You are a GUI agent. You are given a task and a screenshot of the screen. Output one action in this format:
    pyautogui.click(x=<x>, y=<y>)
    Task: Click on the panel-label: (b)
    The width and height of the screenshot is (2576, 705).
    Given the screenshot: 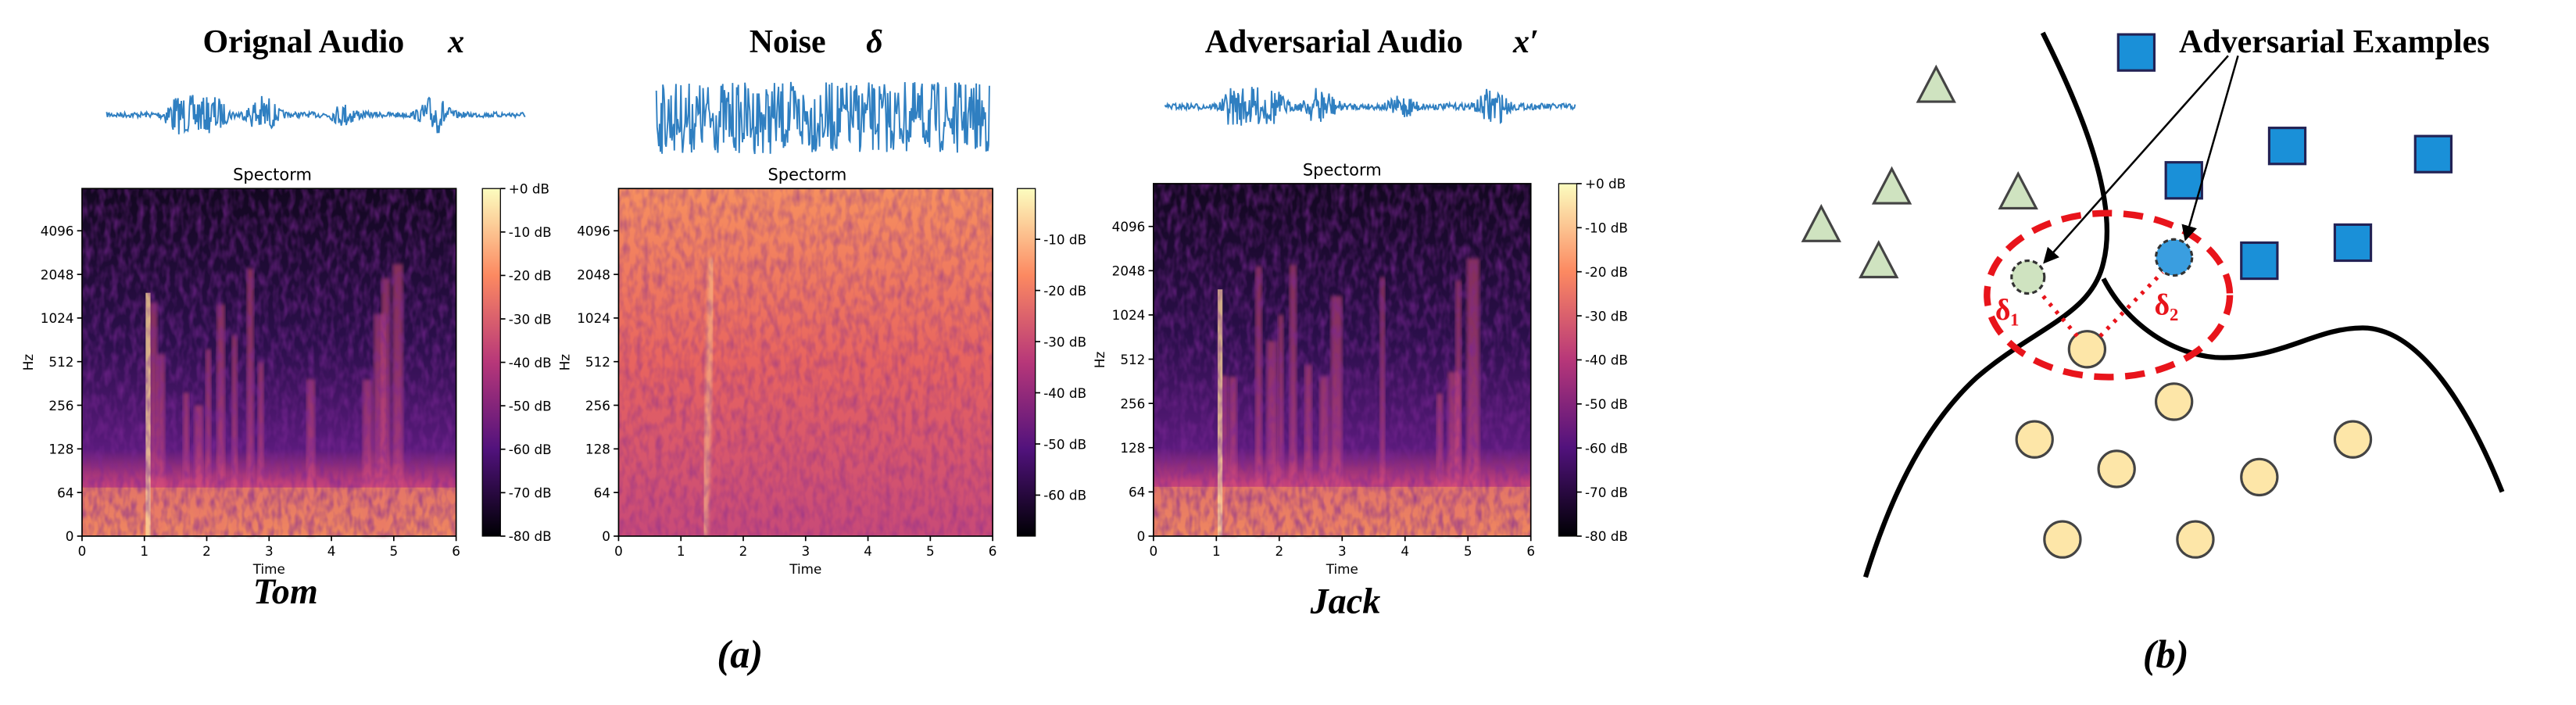 What is the action you would take?
    pyautogui.click(x=2166, y=654)
    